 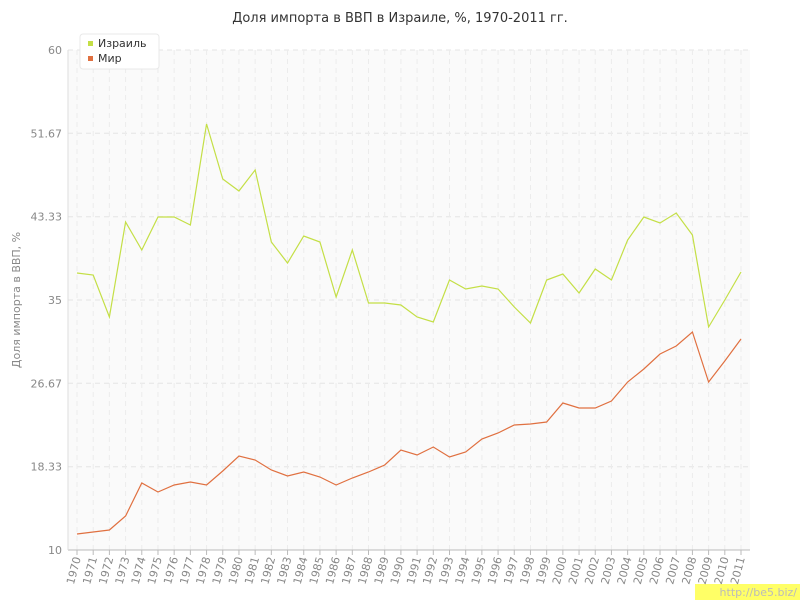 I want to click on y-tick-label: 60, so click(x=55, y=50).